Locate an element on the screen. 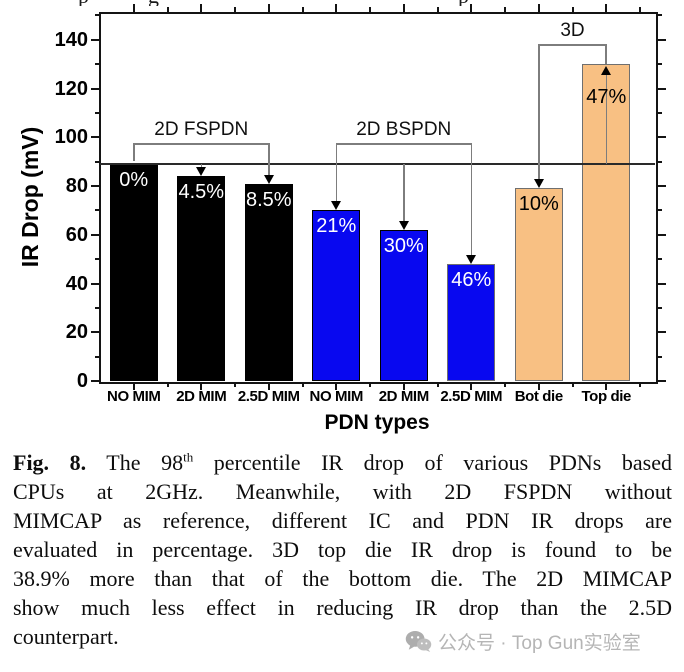  y-tick-label: 0 is located at coordinates (82, 381).